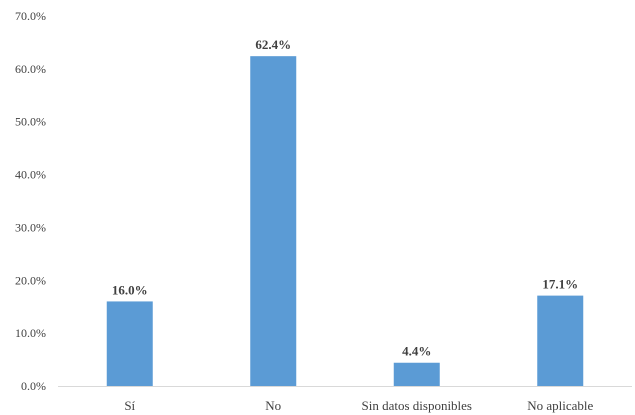 This screenshot has width=635, height=415. Describe the element at coordinates (273, 44) in the screenshot. I see `bar-value-label: 62.4%` at that location.